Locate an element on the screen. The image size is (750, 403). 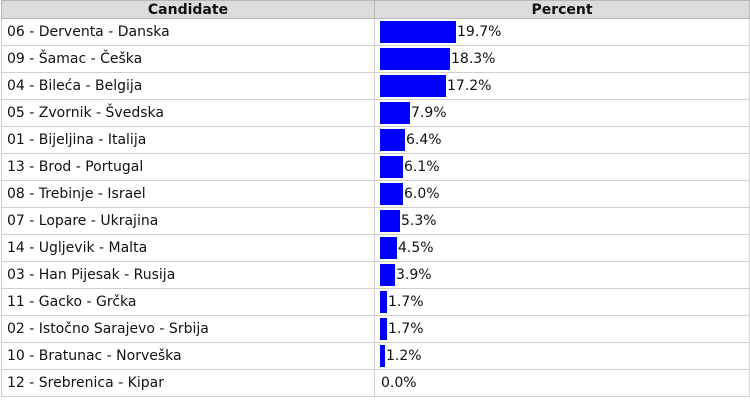
table-row: 01 - Bijeljina - Italija 6.4% is located at coordinates (375, 140).